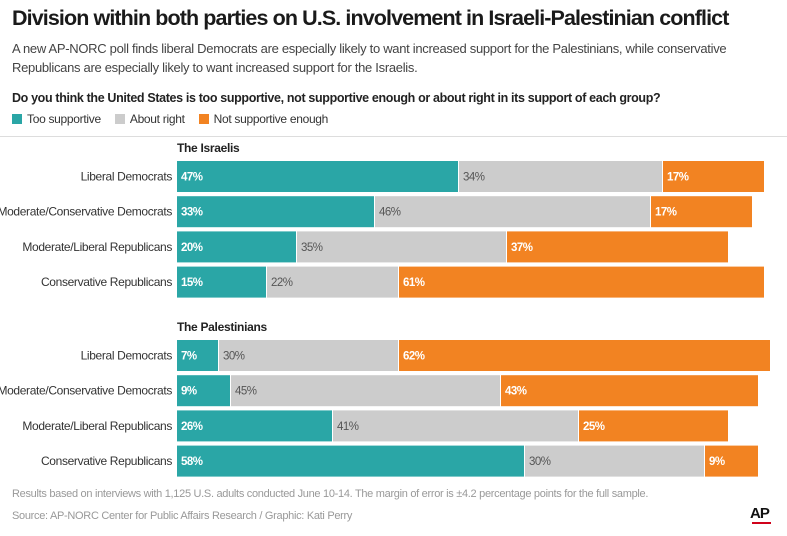 This screenshot has width=787, height=536. I want to click on data-label: 43%, so click(516, 392).